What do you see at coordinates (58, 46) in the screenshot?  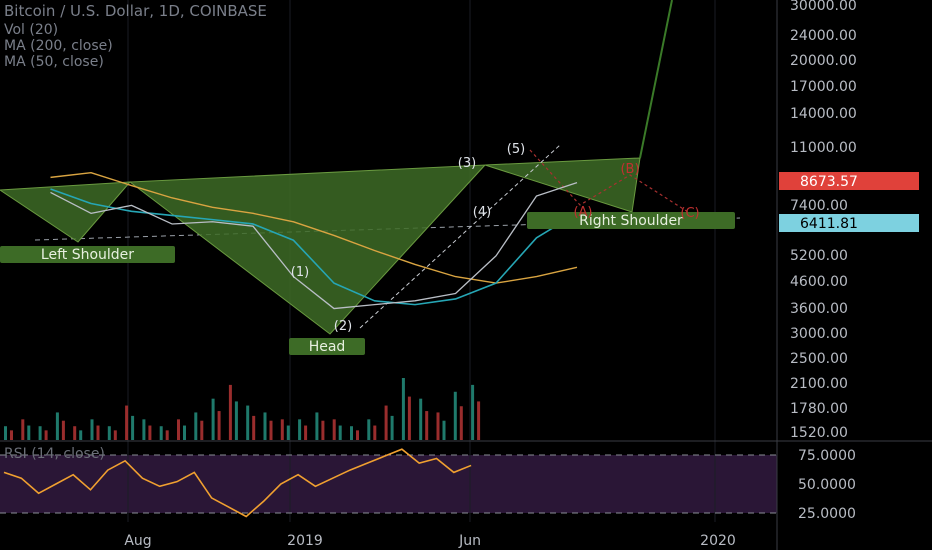 I see `ma200-indicator-label: MA (200, close)` at bounding box center [58, 46].